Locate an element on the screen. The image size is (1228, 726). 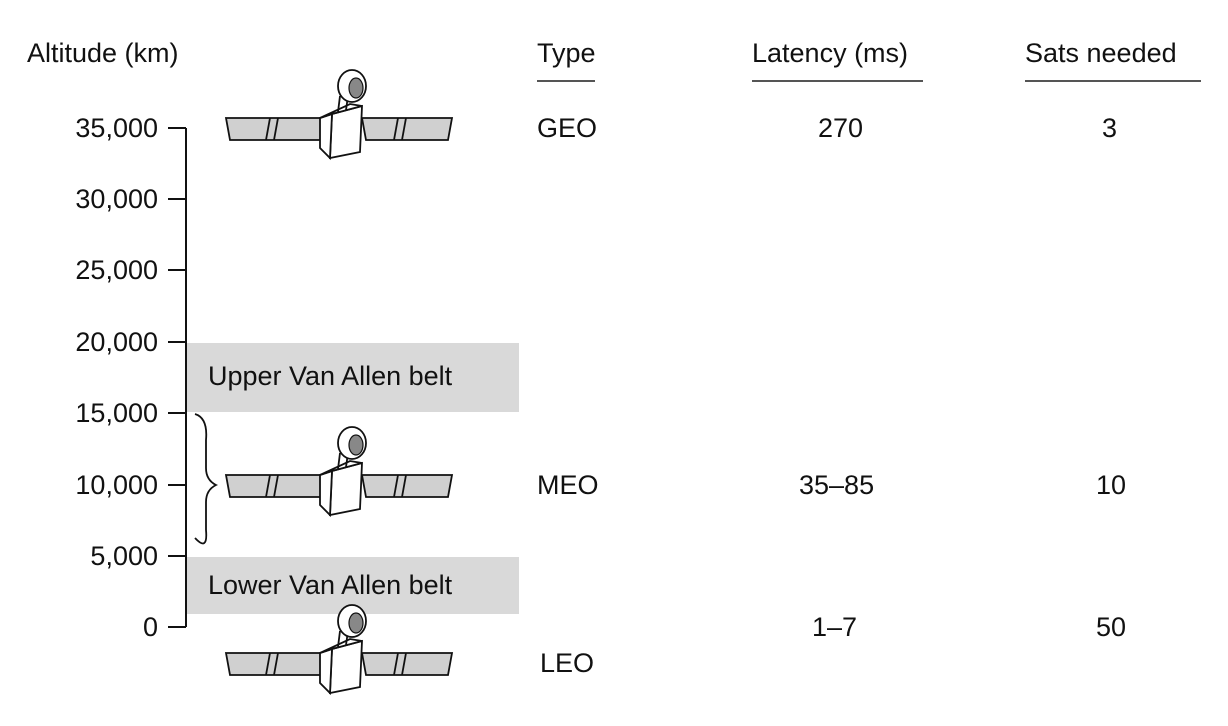
tick-label: 20,000 is located at coordinates (116, 342).